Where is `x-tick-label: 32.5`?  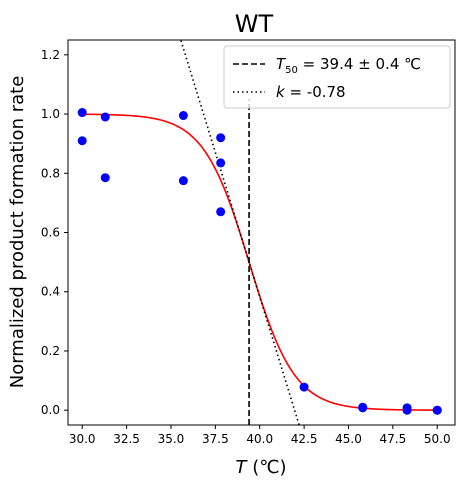 x-tick-label: 32.5 is located at coordinates (126, 439).